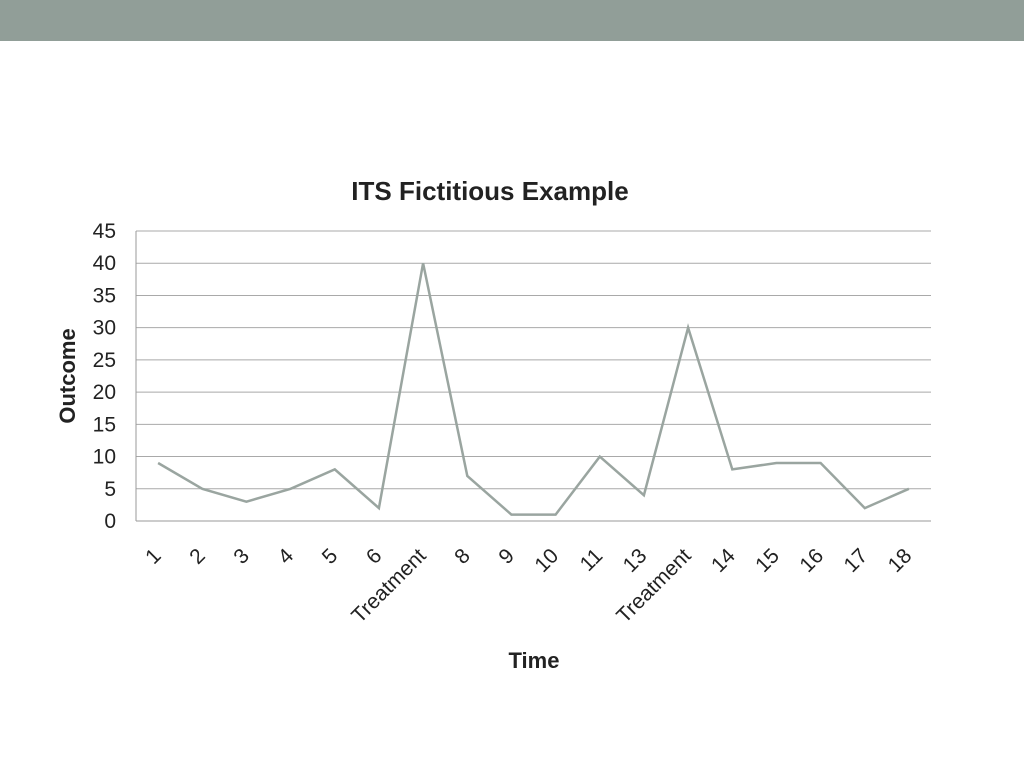 Image resolution: width=1024 pixels, height=773 pixels. Describe the element at coordinates (104, 328) in the screenshot. I see `y-tick-label: 30` at that location.